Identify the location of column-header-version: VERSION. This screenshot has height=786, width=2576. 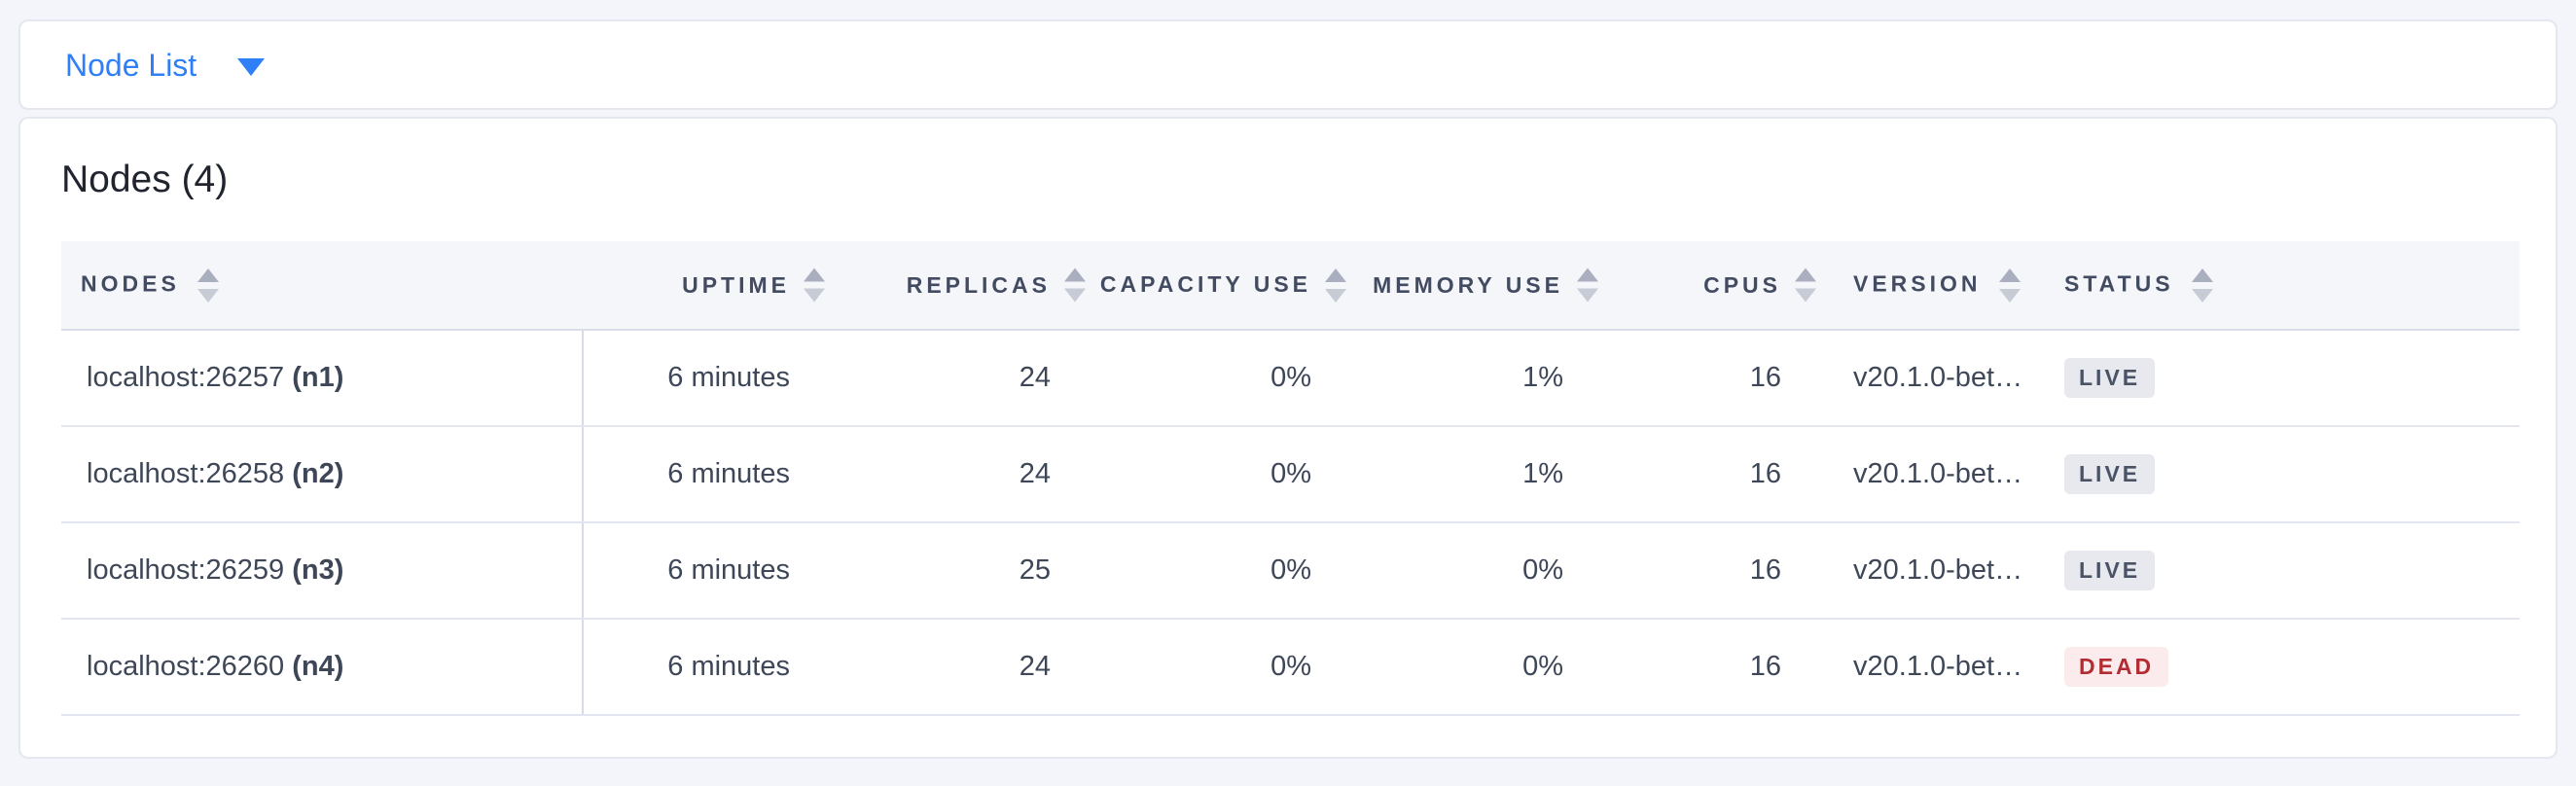
(1936, 286).